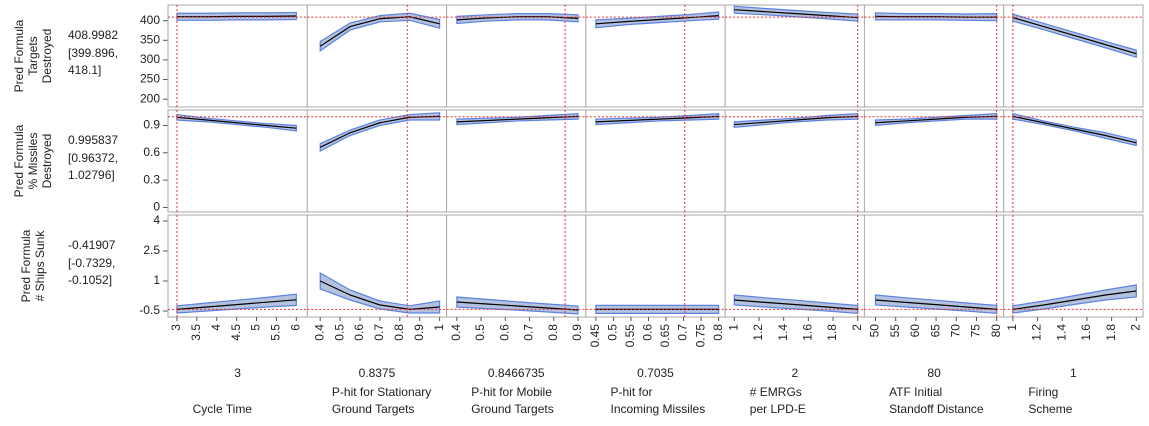 This screenshot has height=426, width=1149. What do you see at coordinates (915, 392) in the screenshot?
I see `factor-name: ATF Initial` at bounding box center [915, 392].